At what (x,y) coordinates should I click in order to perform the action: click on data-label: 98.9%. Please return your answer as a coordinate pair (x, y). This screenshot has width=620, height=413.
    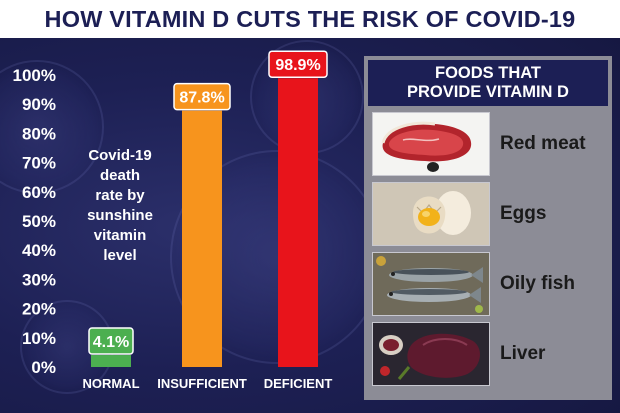
    Looking at the image, I should click on (297, 65).